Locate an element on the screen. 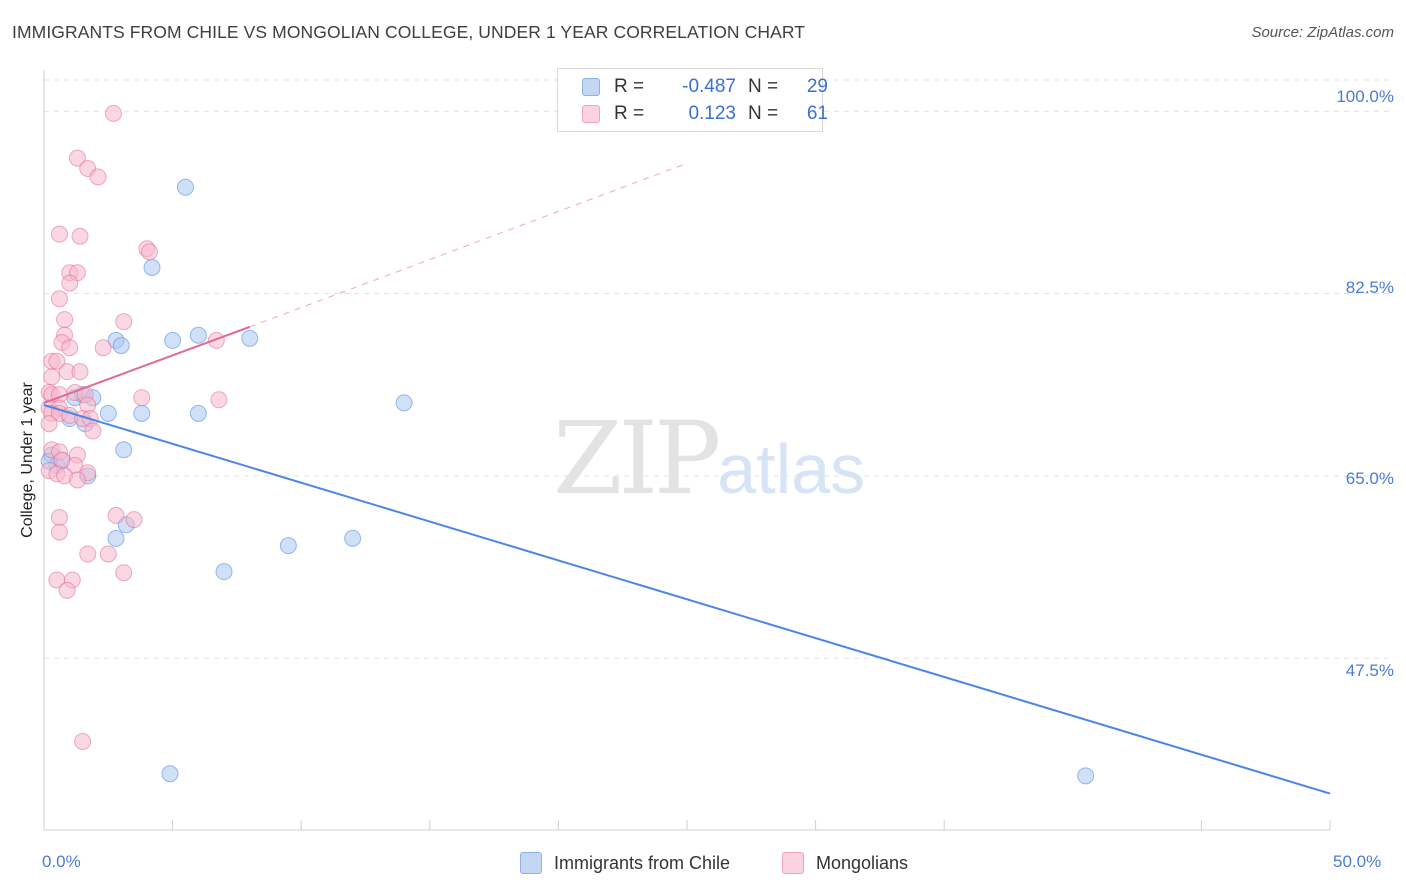  mongolians-trend-line is located at coordinates (147, 364).